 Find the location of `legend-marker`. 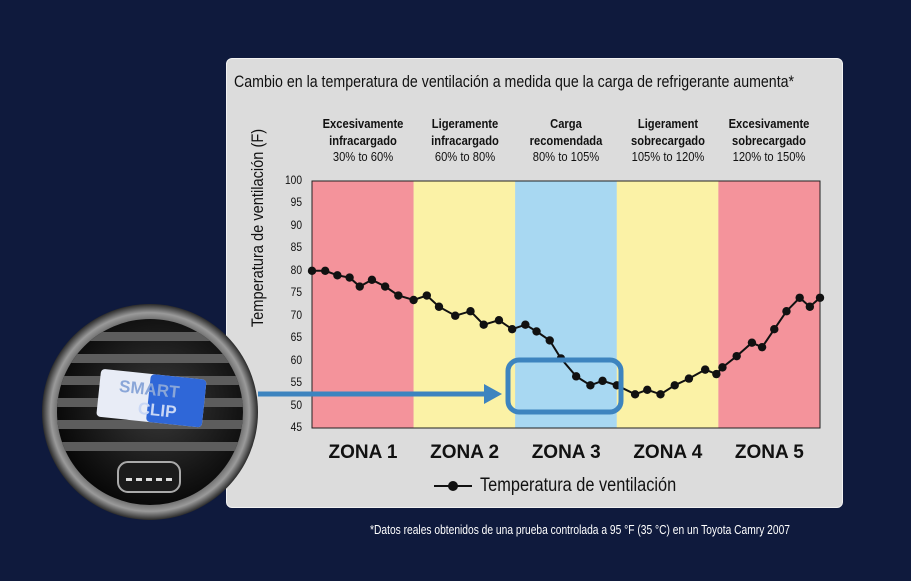

legend-marker is located at coordinates (453, 486).